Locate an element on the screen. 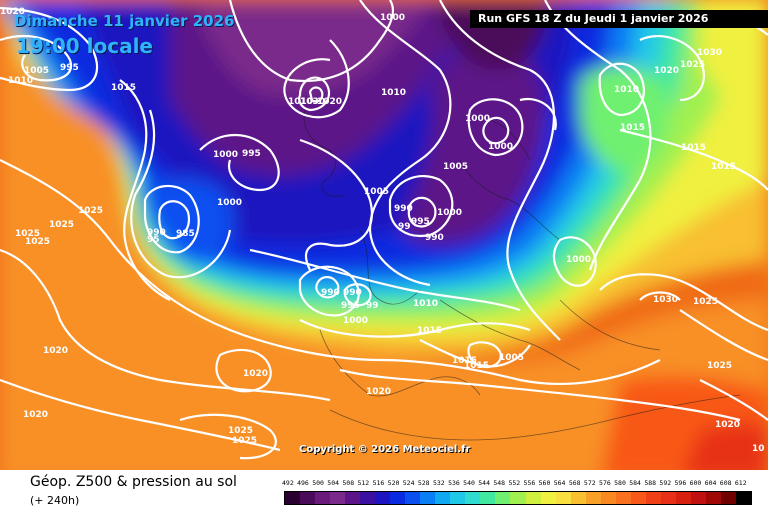  color-scale-value: 520 is located at coordinates (393, 483).